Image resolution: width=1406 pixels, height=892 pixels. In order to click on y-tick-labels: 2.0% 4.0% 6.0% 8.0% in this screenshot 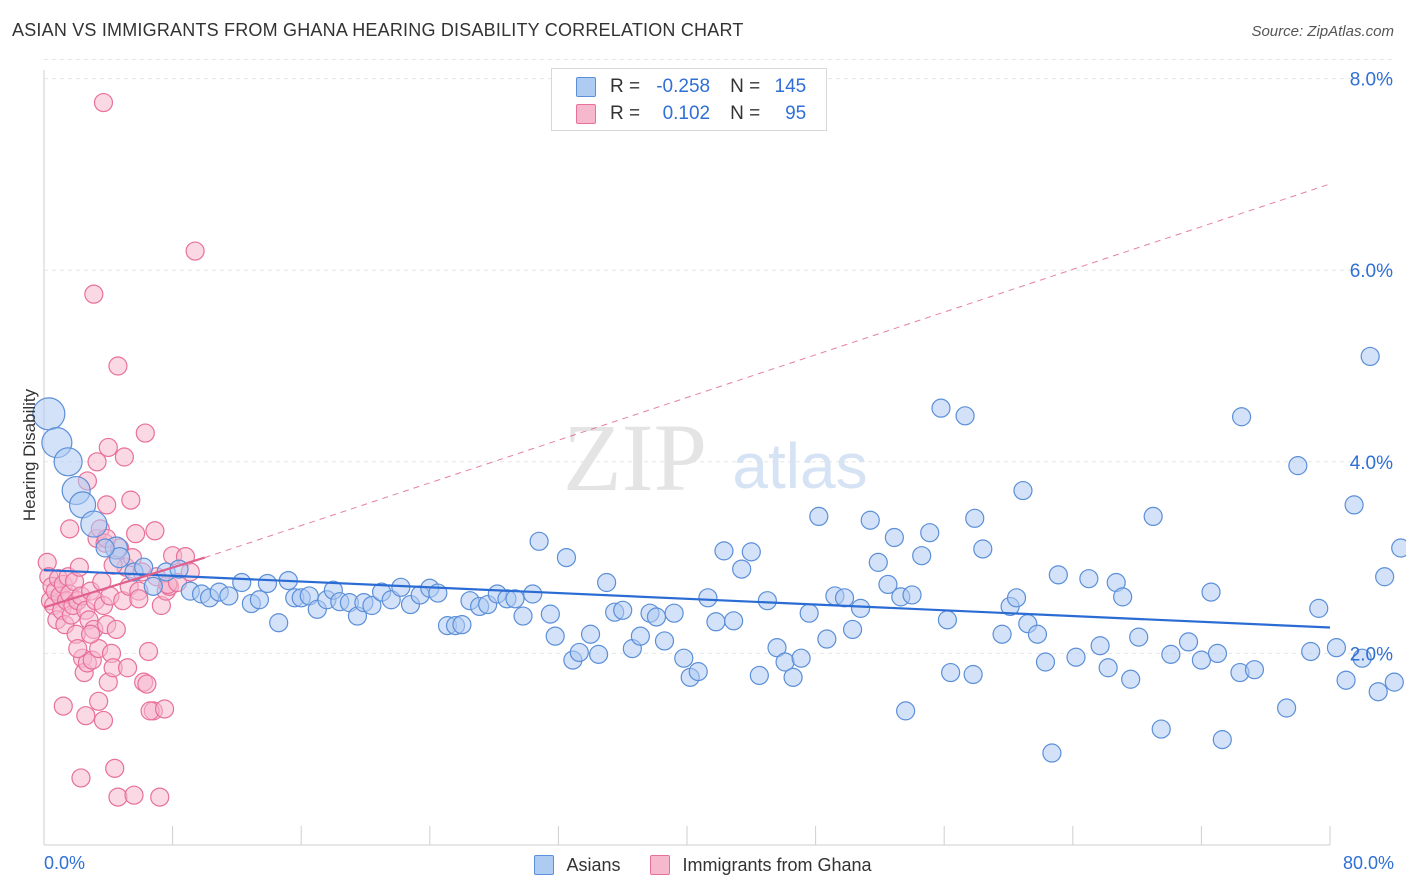, I will do `click(1371, 368)`.